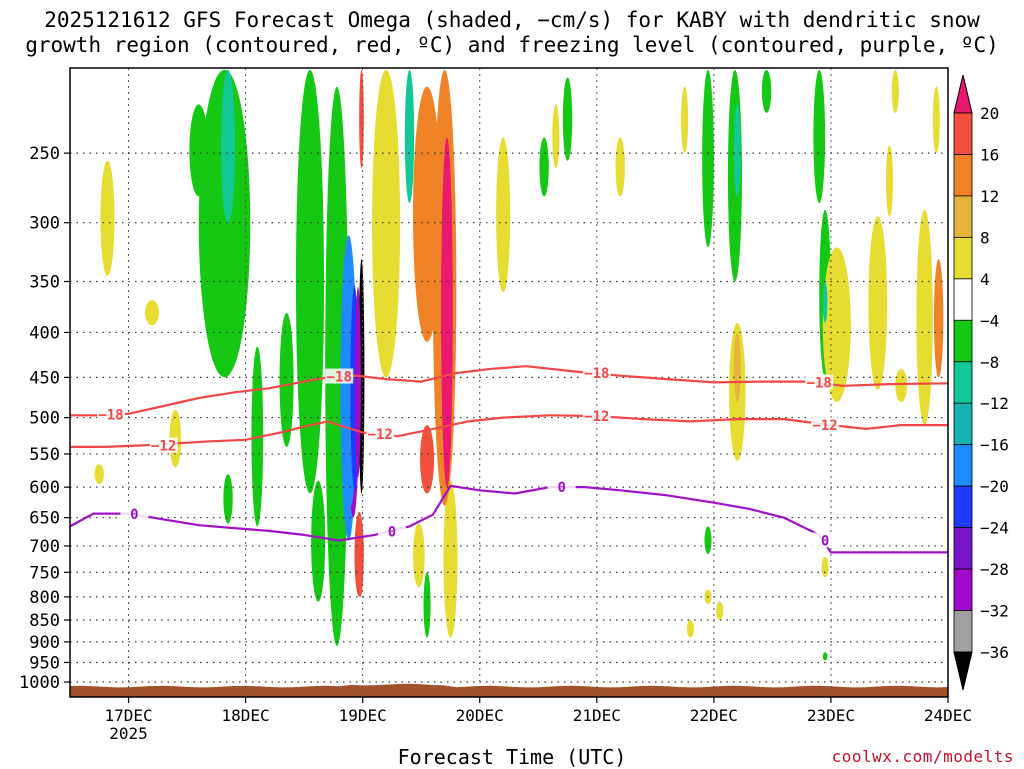  What do you see at coordinates (994, 652) in the screenshot?
I see `colorbar-label-13: −36` at bounding box center [994, 652].